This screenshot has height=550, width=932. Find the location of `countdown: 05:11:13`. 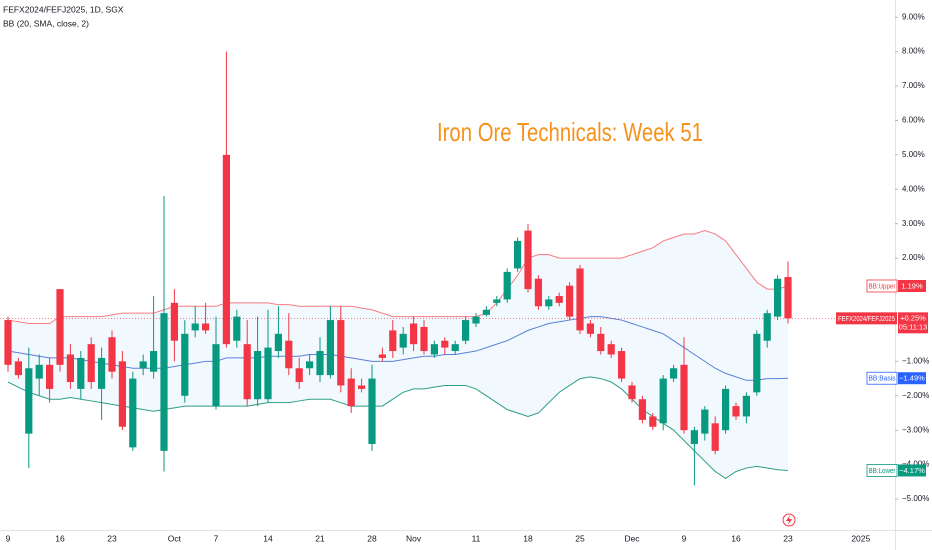

countdown: 05:11:13 is located at coordinates (913, 326).